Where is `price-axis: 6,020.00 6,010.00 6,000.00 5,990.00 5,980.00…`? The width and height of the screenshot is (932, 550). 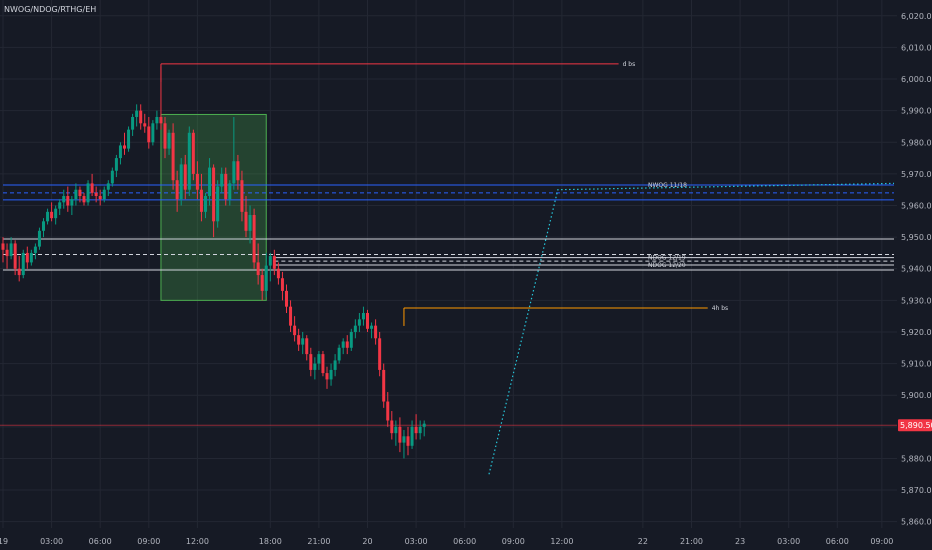
price-axis: 6,020.00 6,010.00 6,000.00 5,990.00 5,980.00… is located at coordinates (916, 269).